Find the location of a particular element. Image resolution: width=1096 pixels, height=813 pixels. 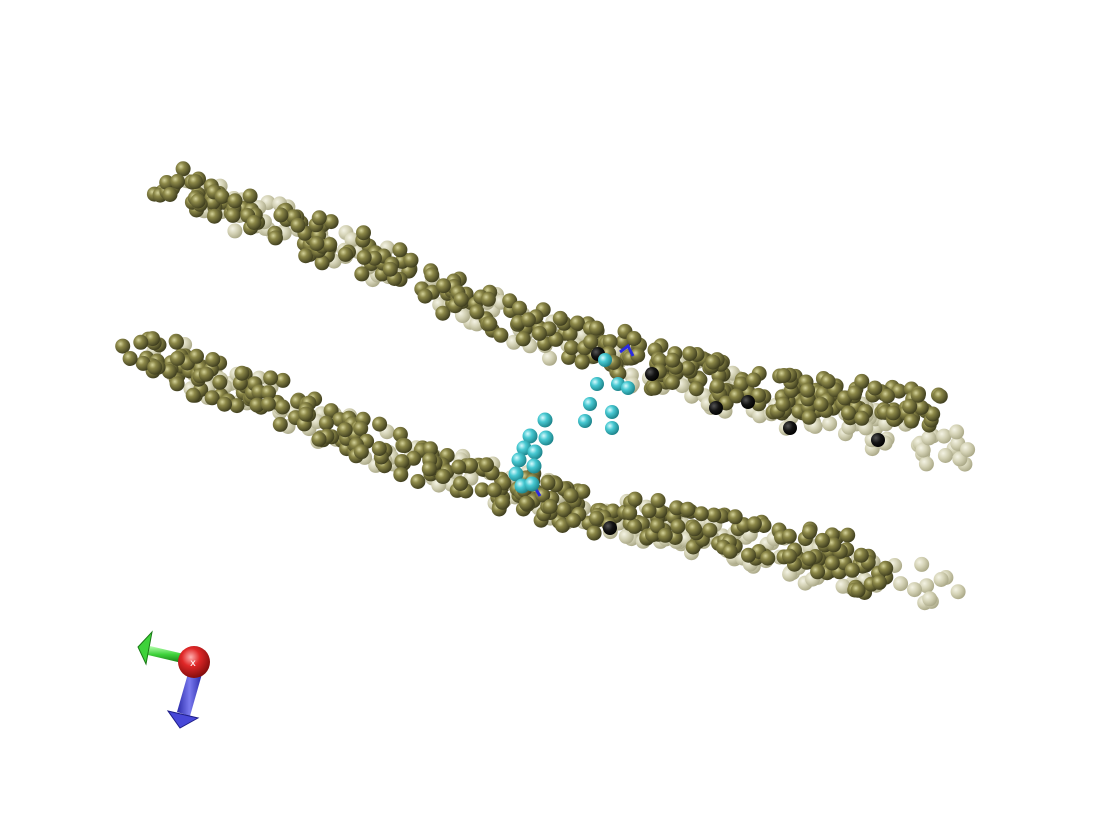

x-axis-label: x is located at coordinates (193, 663).